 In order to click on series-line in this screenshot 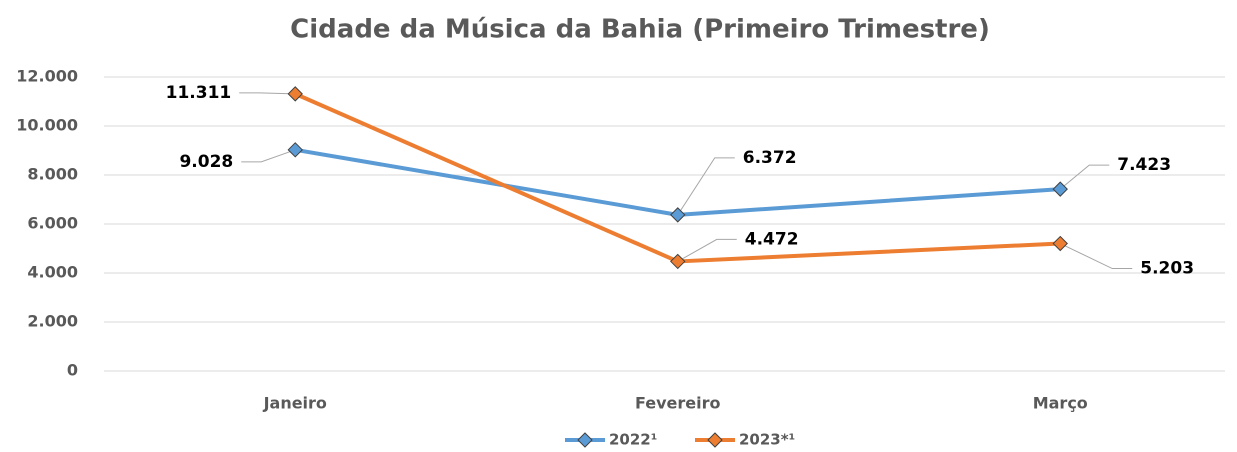, I will do `click(677, 182)`.